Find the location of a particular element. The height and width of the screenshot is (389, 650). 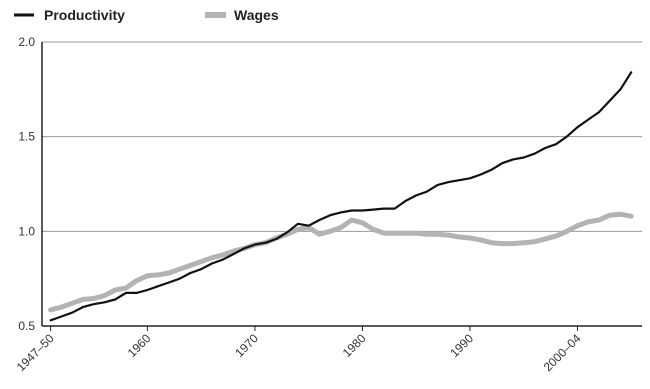

y-tick-label: 0.5 is located at coordinates (26, 326).